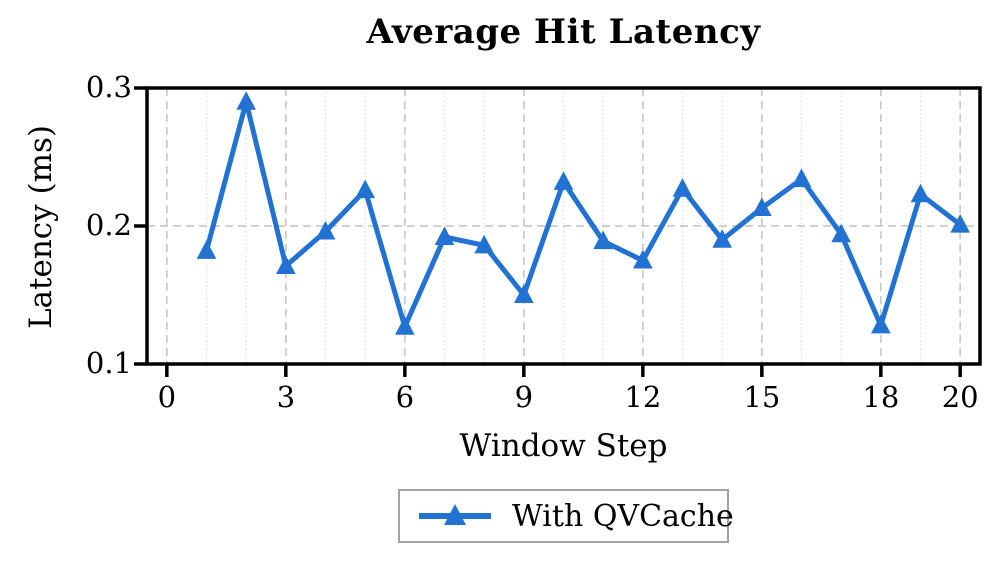 The height and width of the screenshot is (563, 999). What do you see at coordinates (524, 397) in the screenshot?
I see `x-tick-label: 9` at bounding box center [524, 397].